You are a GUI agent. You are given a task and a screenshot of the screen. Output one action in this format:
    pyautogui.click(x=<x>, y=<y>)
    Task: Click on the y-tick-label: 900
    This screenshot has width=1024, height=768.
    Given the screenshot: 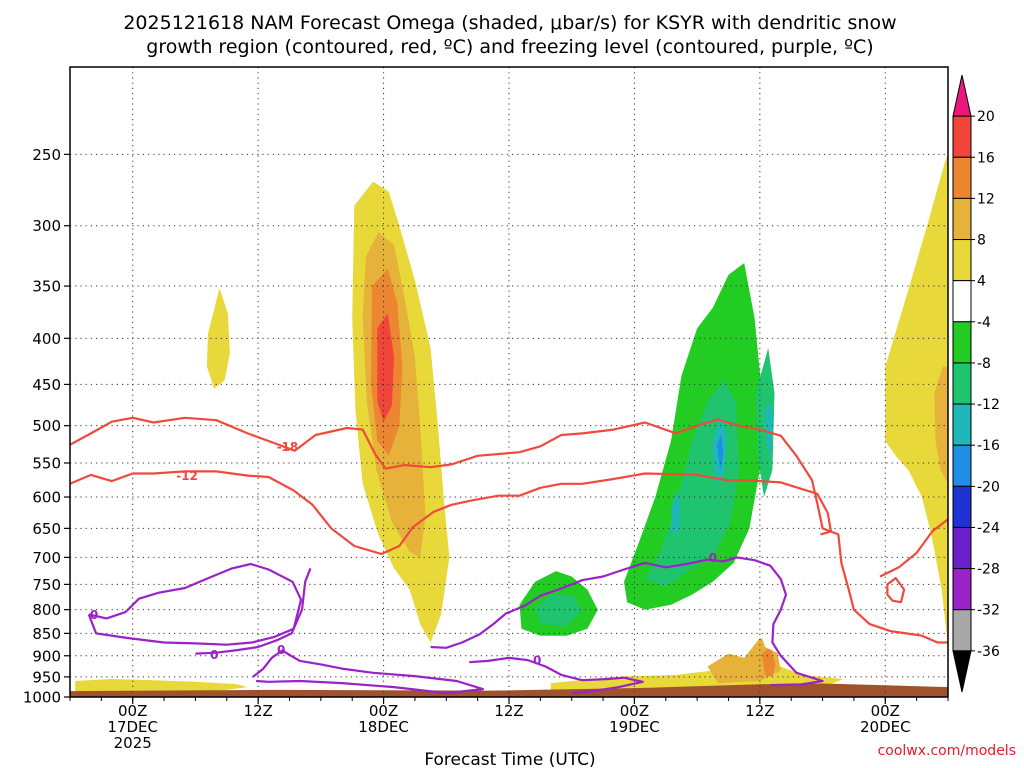 What is the action you would take?
    pyautogui.click(x=46, y=656)
    